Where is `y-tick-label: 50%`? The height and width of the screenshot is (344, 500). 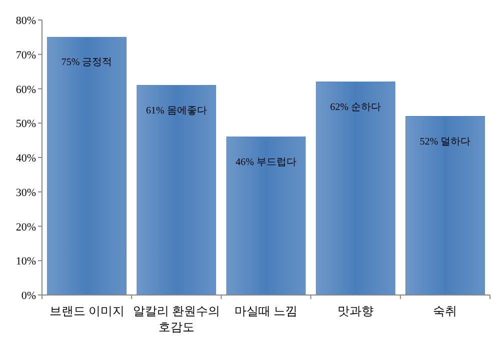
y-tick-label: 50% is located at coordinates (26, 124).